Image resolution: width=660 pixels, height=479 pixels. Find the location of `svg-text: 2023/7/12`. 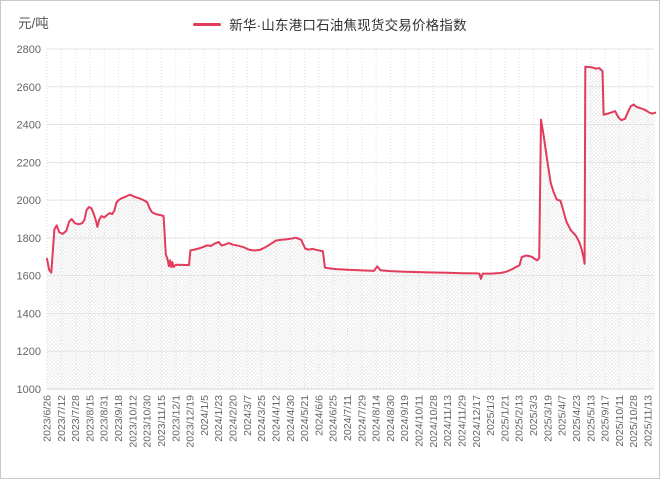

svg-text: 2023/7/12 is located at coordinates (62, 418).